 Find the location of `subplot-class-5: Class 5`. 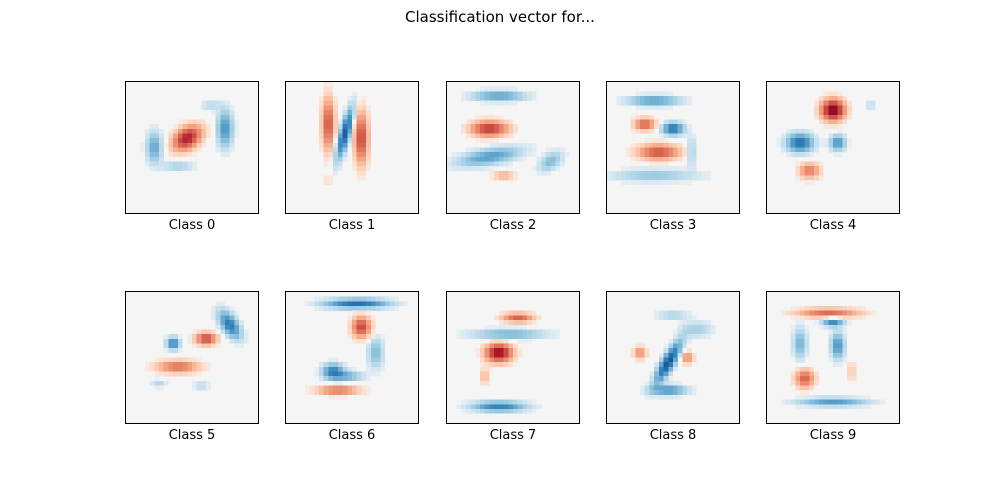

subplot-class-5: Class 5 is located at coordinates (192, 367).